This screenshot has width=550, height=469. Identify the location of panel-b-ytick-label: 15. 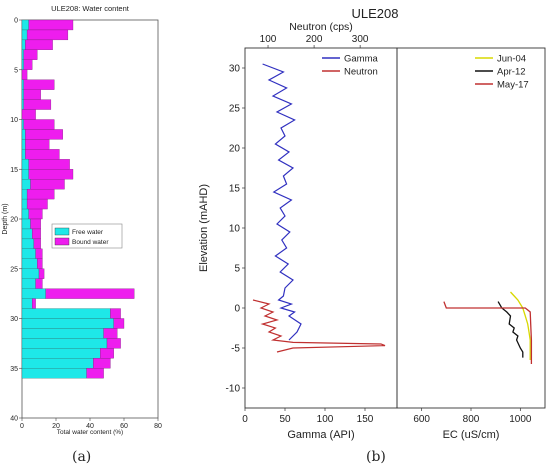
(235, 189).